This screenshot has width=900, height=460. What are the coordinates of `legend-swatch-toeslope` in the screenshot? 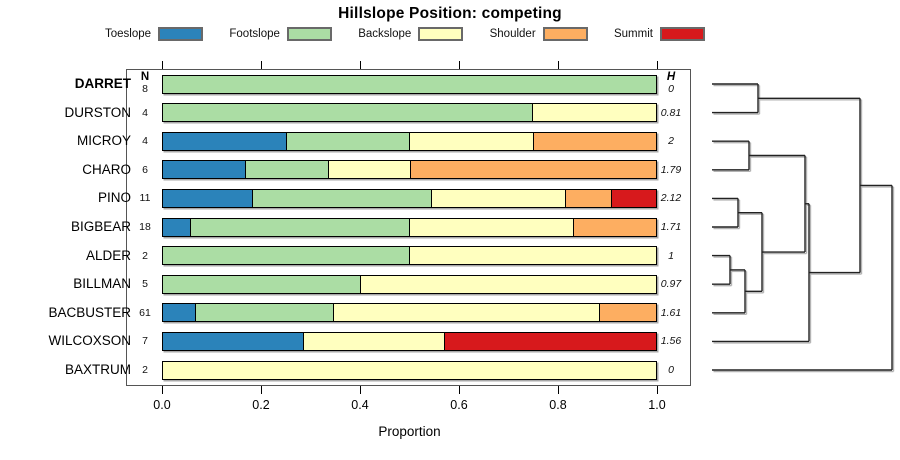 It's located at (181, 34).